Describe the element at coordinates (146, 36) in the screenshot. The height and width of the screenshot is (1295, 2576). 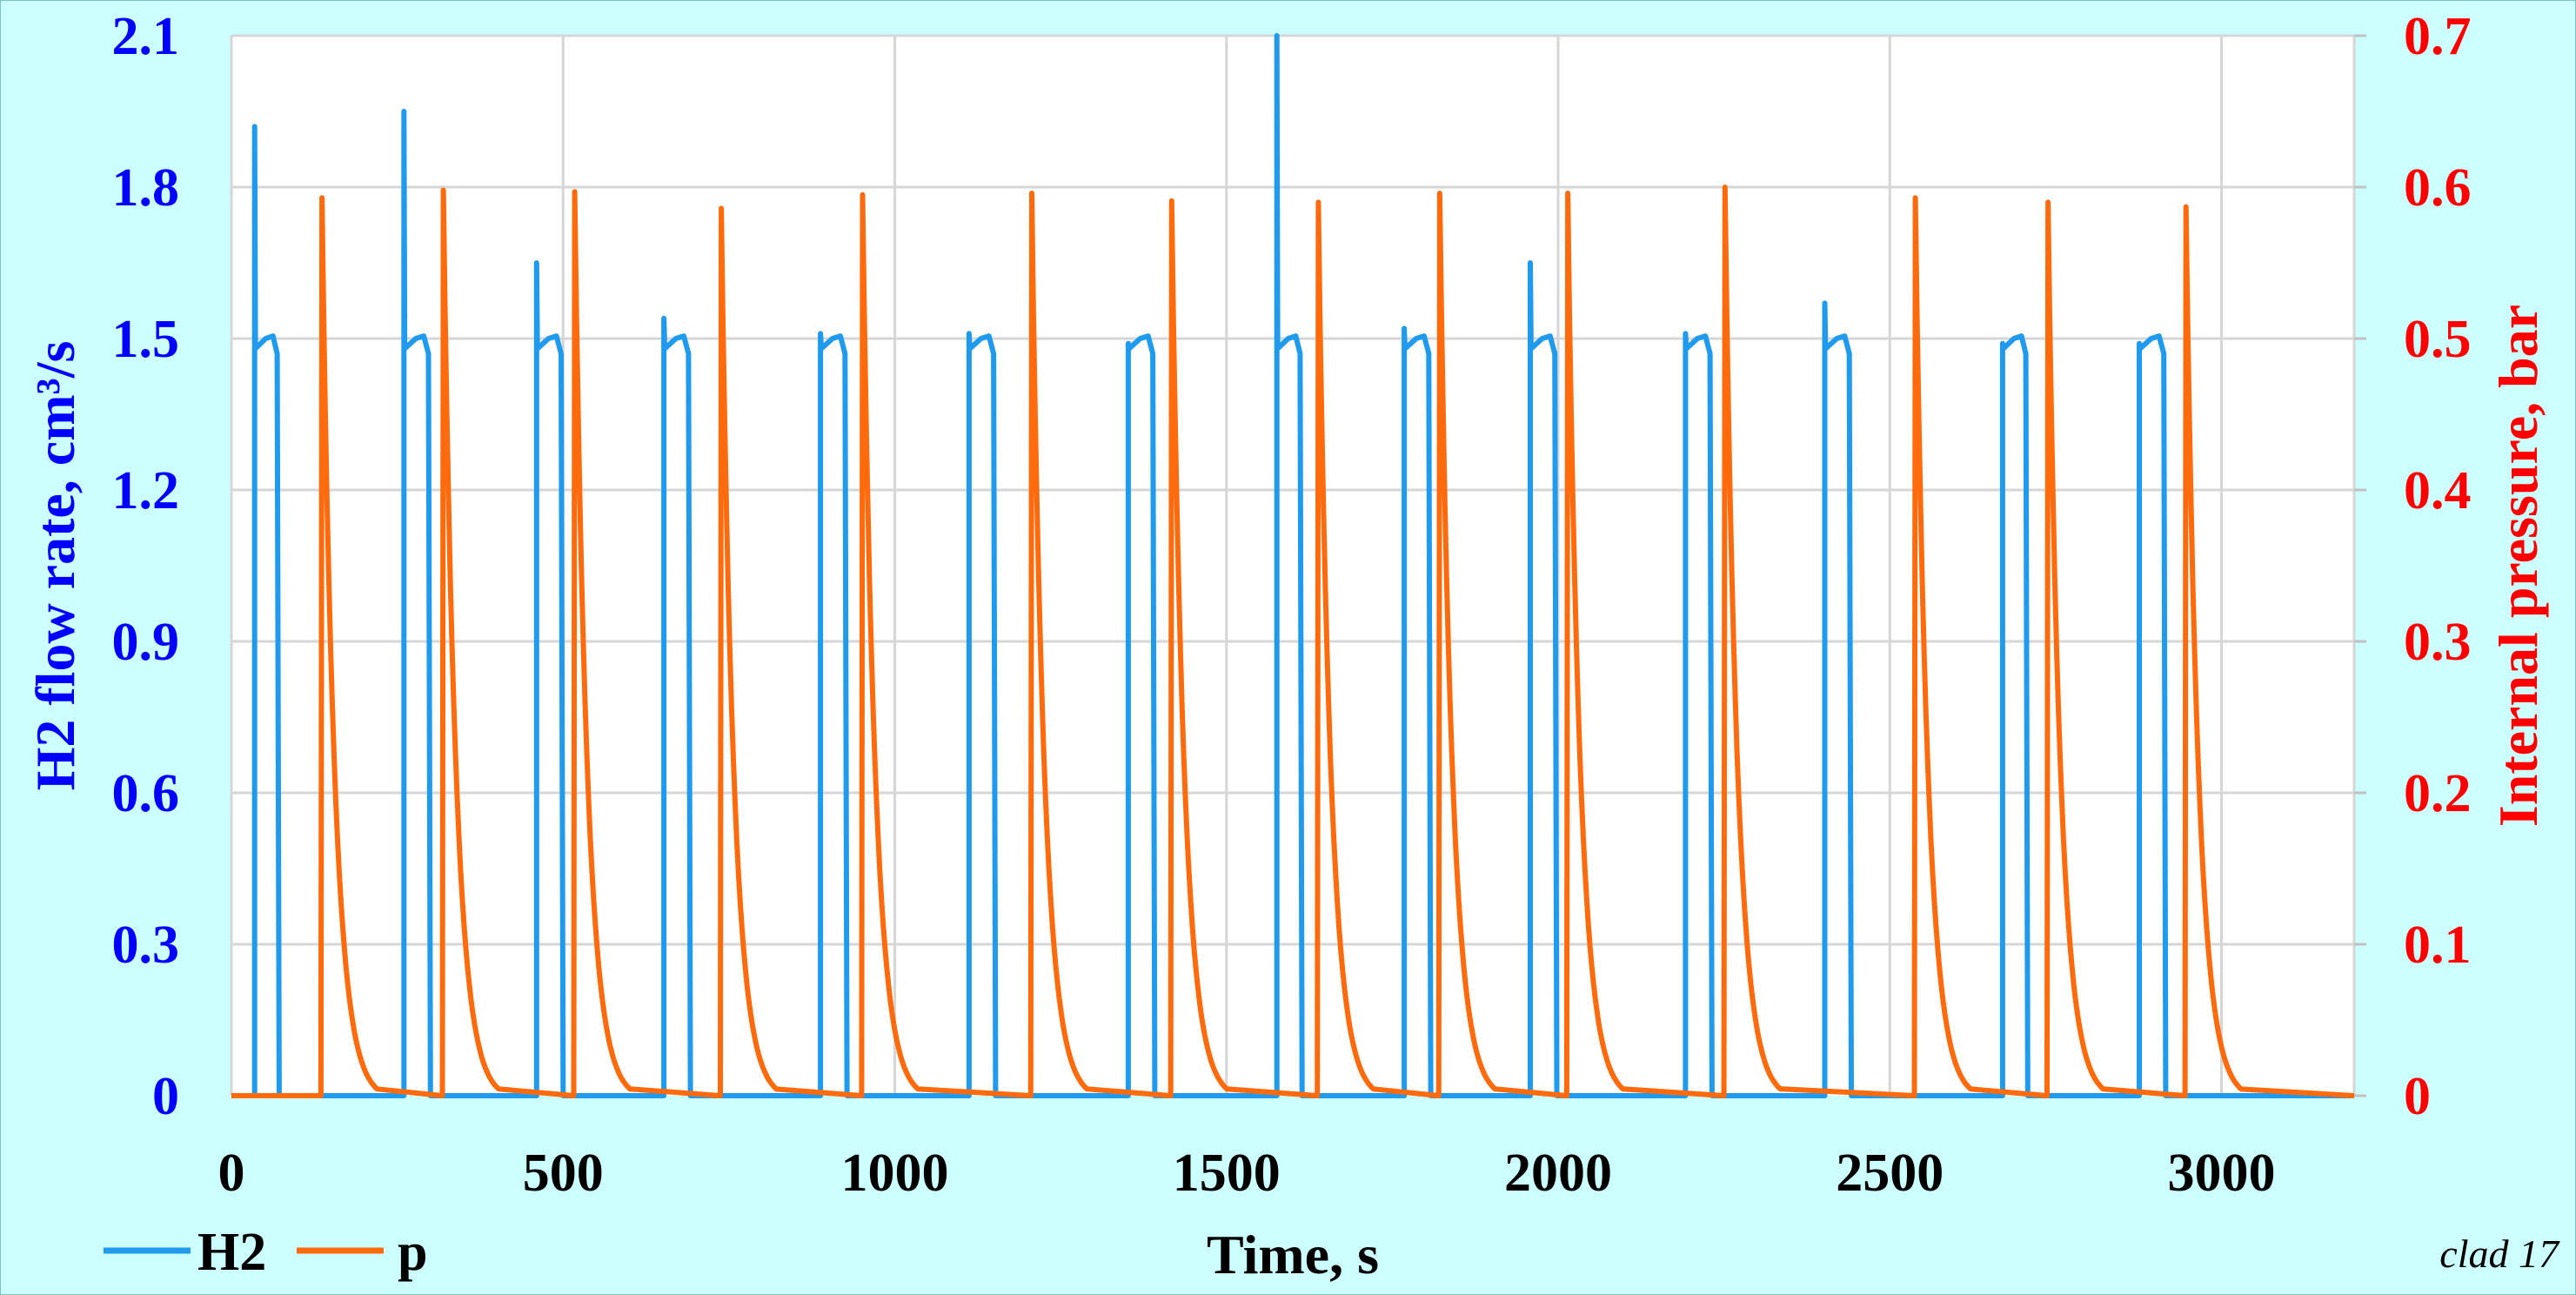
I see `left-y-tick-label: 2.1` at that location.